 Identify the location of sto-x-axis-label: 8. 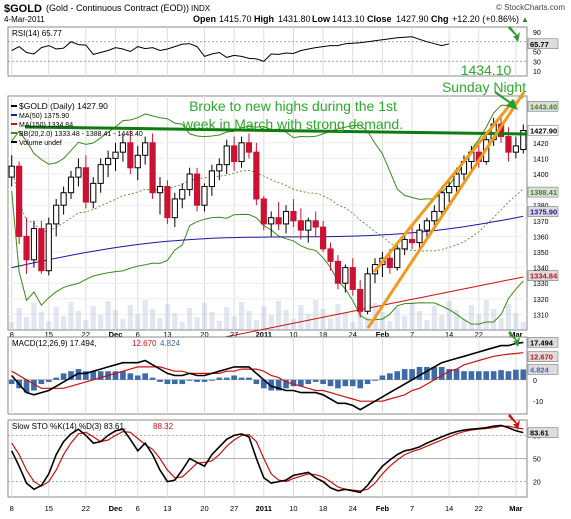
(12, 508).